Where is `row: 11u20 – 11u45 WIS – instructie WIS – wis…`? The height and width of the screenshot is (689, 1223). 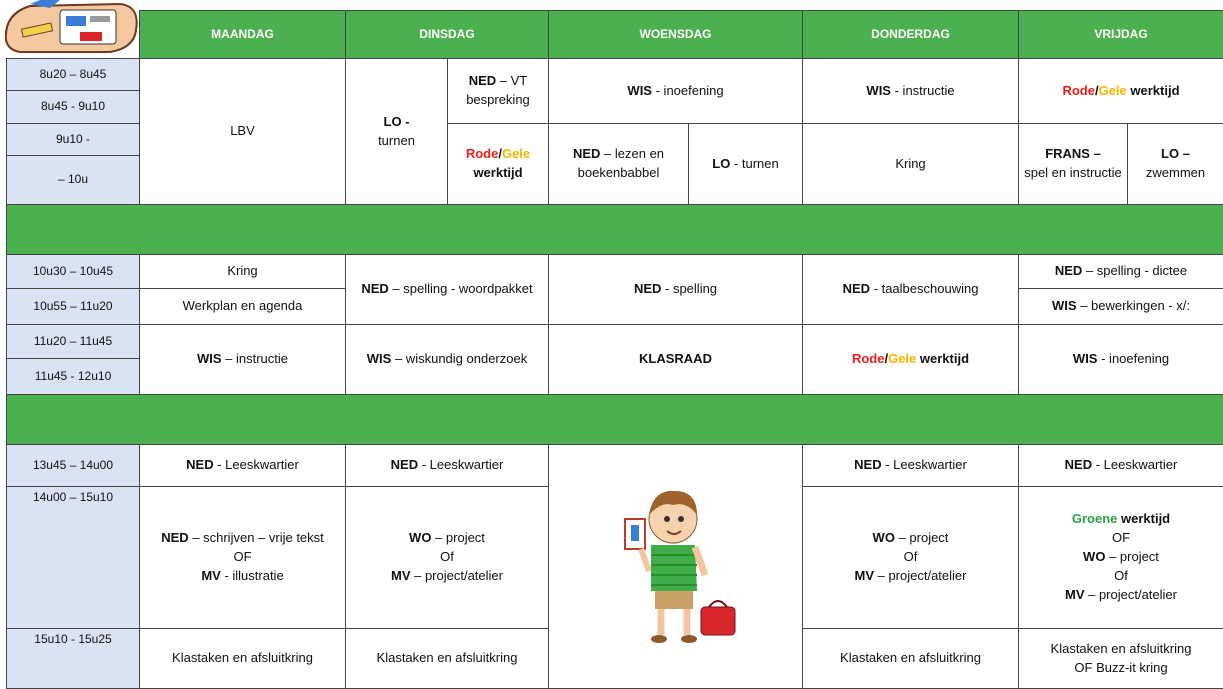 row: 11u20 – 11u45 WIS – instructie WIS – wis… is located at coordinates (615, 342).